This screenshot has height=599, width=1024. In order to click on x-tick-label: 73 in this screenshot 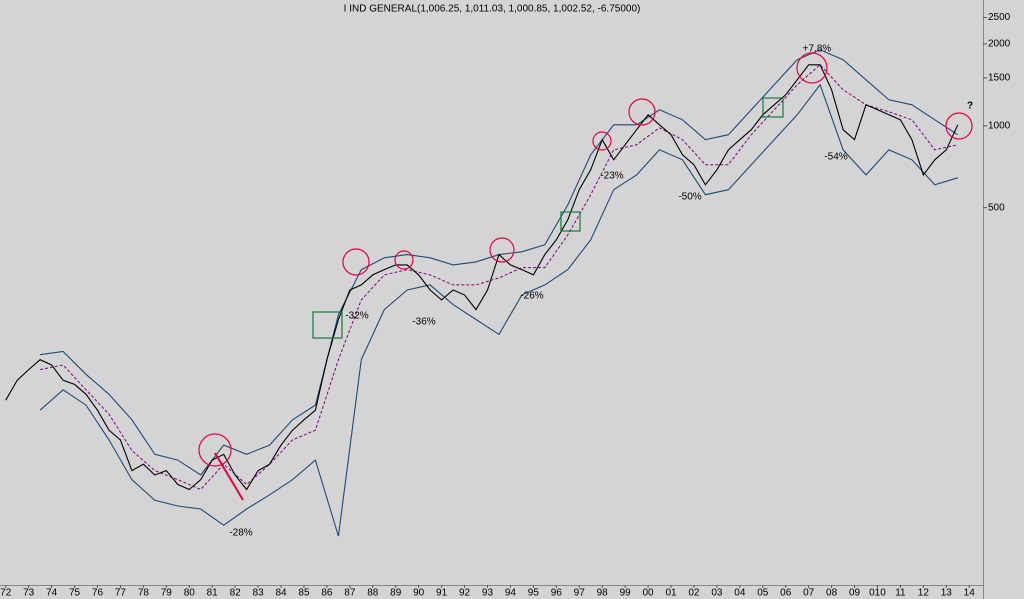, I will do `click(29, 593)`.